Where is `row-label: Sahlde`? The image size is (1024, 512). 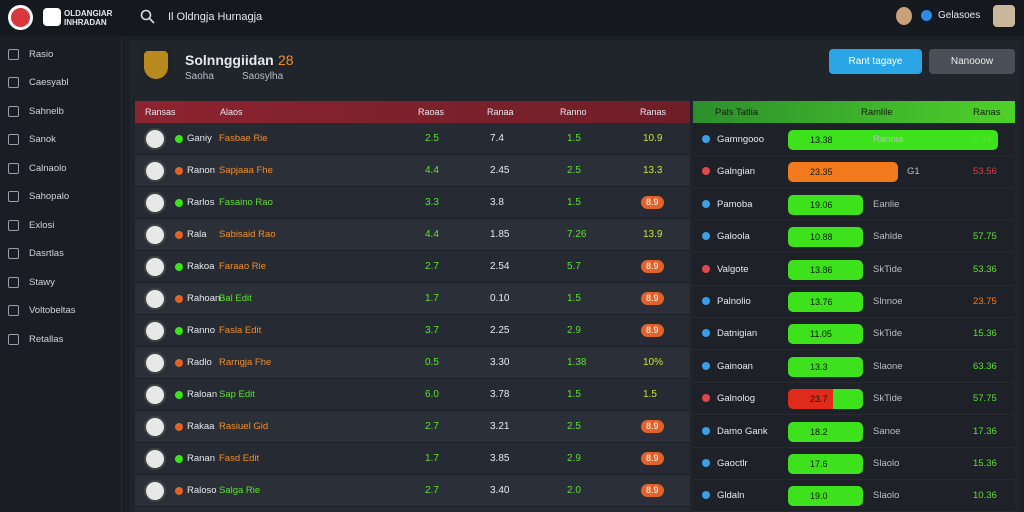
row-label: Sahlde is located at coordinates (888, 237).